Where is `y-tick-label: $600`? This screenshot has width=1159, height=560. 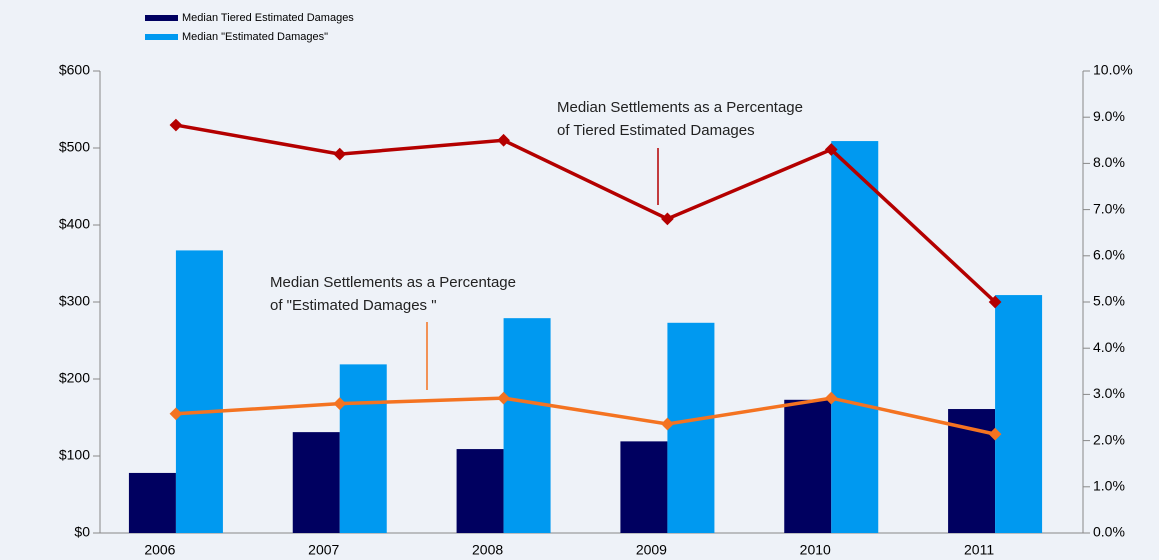 y-tick-label: $600 is located at coordinates (74, 70).